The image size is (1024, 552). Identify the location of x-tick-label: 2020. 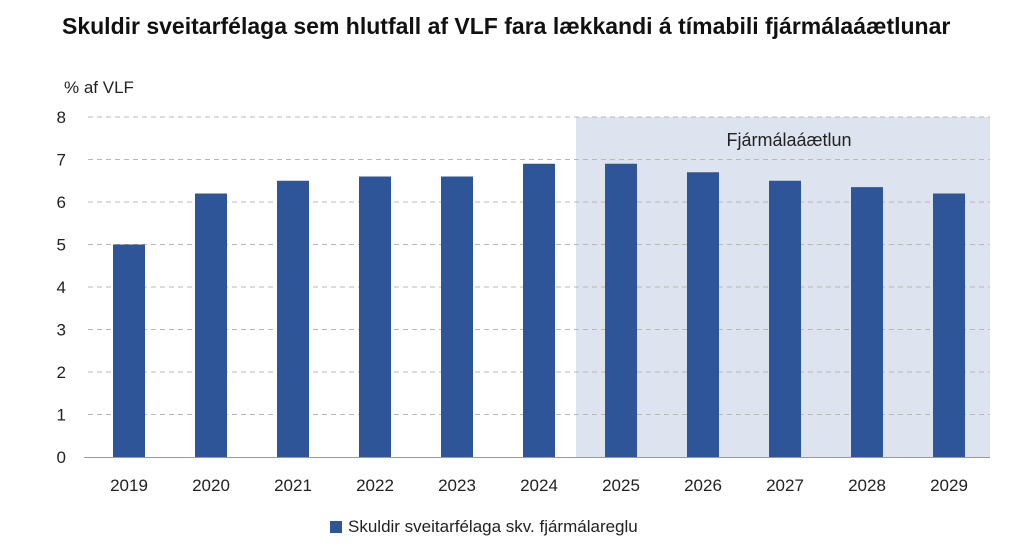
(211, 485).